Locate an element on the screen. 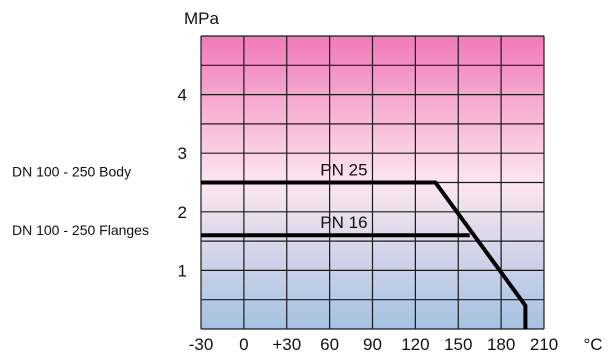 The width and height of the screenshot is (615, 356). y-tick-label: 3 is located at coordinates (182, 153).